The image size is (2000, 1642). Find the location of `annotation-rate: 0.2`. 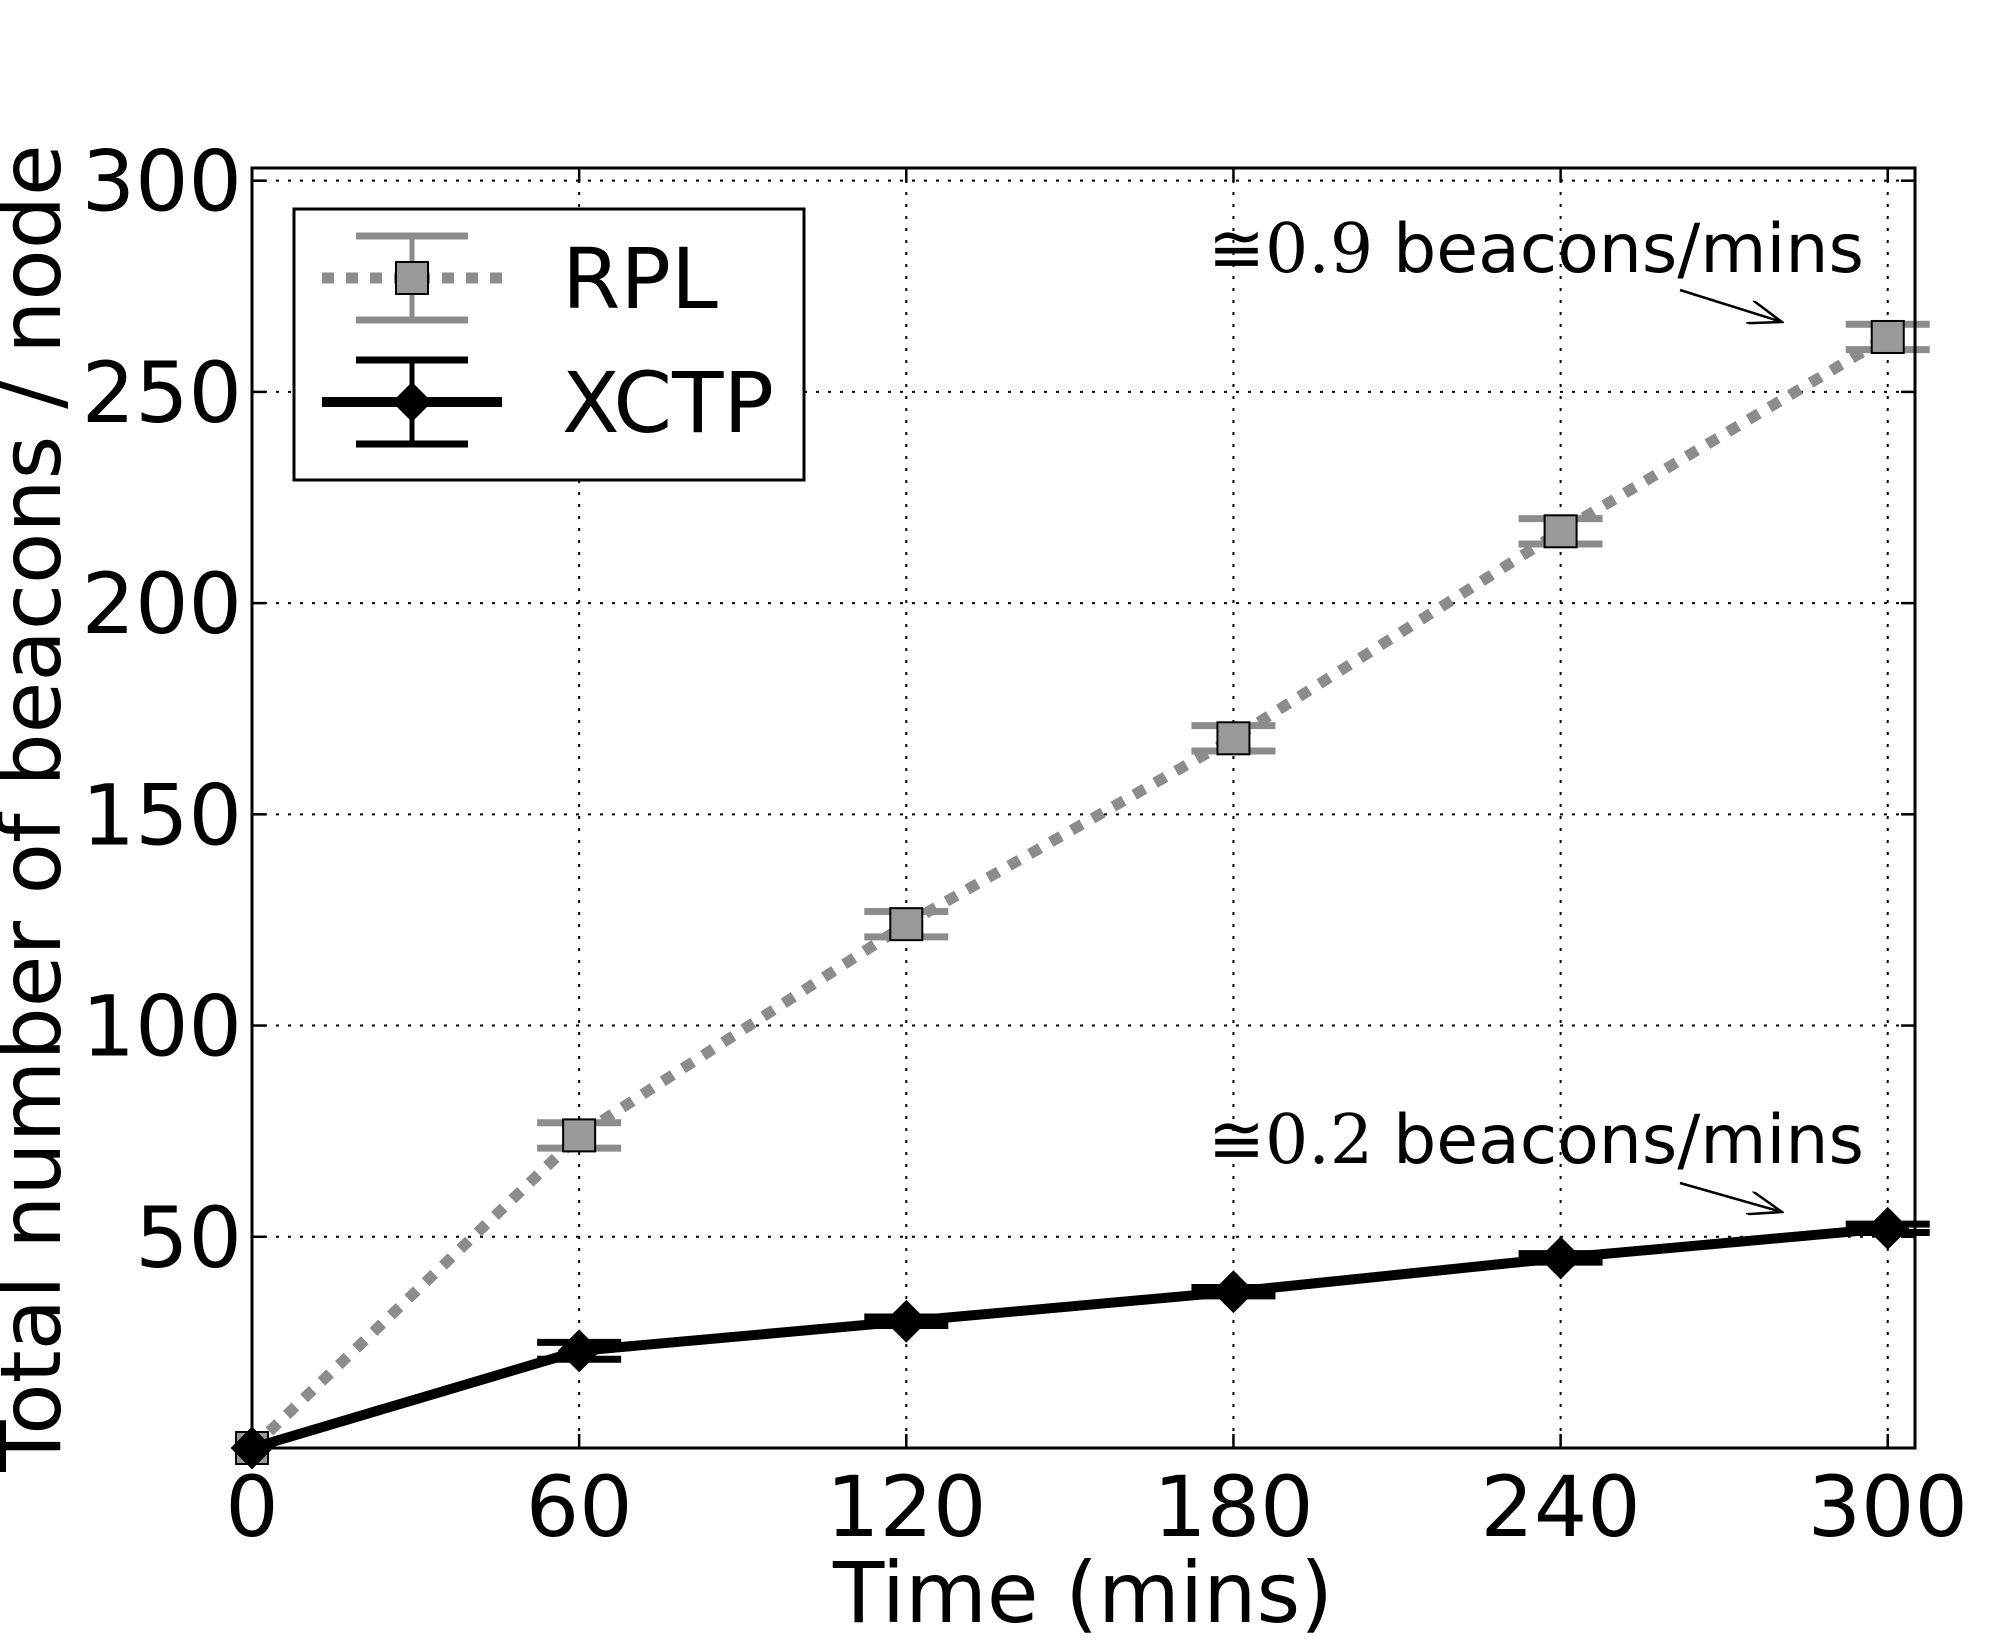

annotation-rate: 0.2 is located at coordinates (1319, 1140).